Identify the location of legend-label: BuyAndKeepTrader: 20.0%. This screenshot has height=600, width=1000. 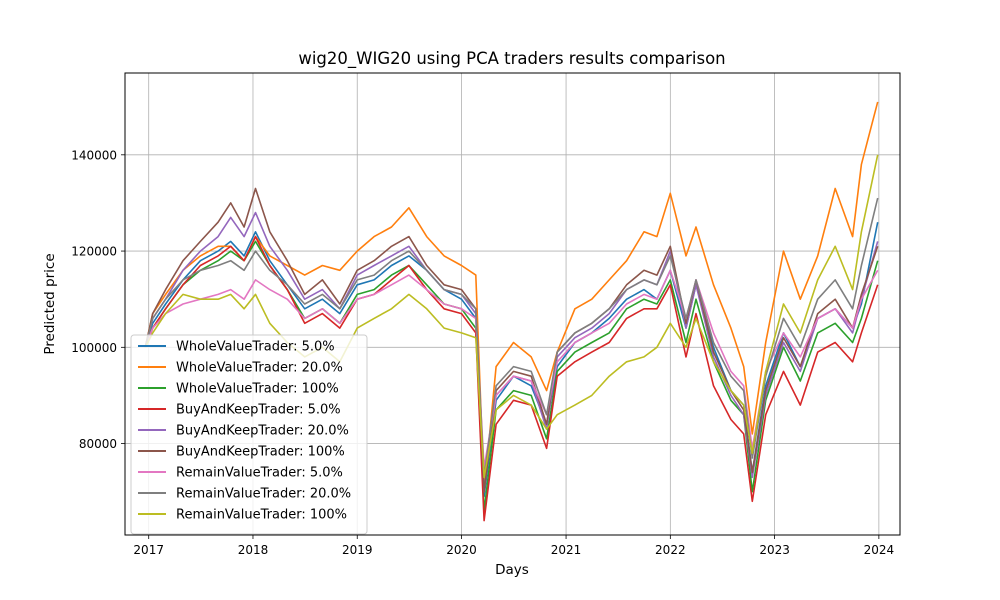
(262, 431).